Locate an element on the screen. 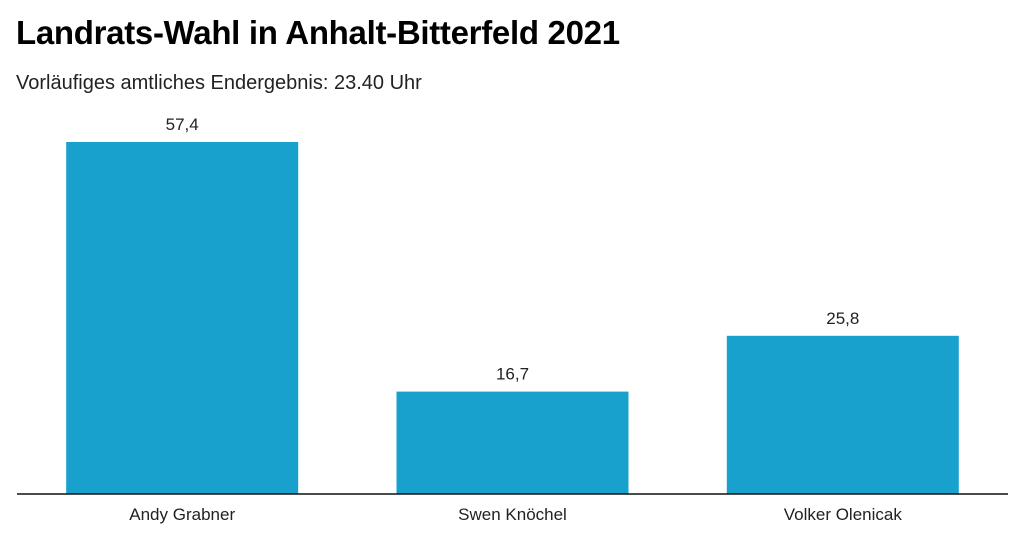 This screenshot has height=552, width=1024. category-tick-label: Andy Grabner is located at coordinates (182, 514).